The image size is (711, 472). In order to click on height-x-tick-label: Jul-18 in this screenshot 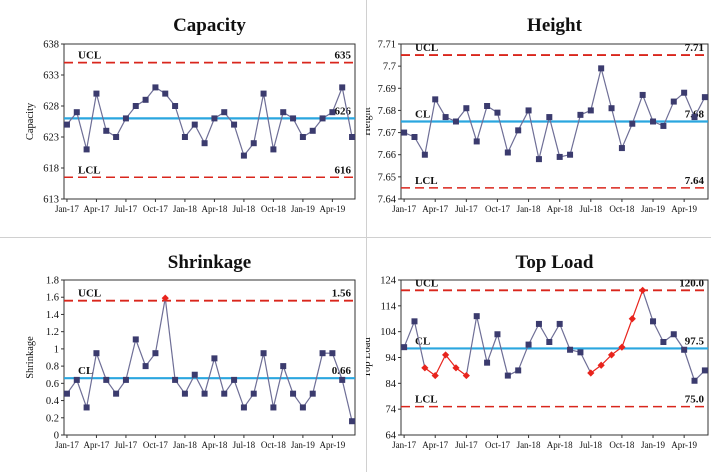, I will do `click(591, 209)`.